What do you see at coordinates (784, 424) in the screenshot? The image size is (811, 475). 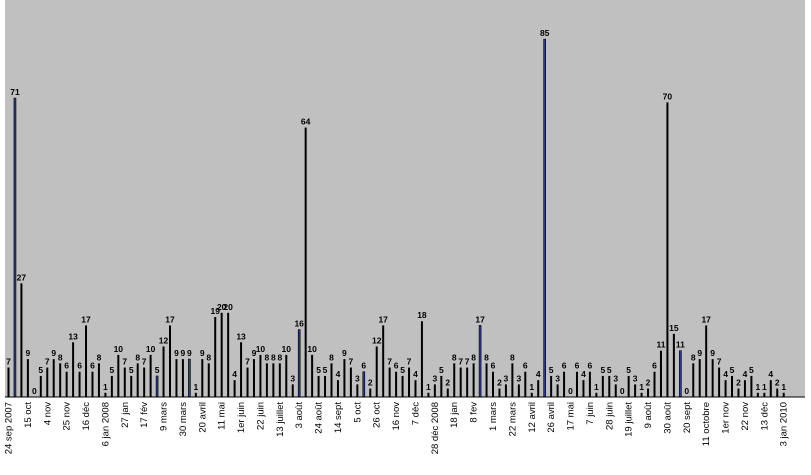 I see `x-tick-label: 3 jan 2010` at bounding box center [784, 424].